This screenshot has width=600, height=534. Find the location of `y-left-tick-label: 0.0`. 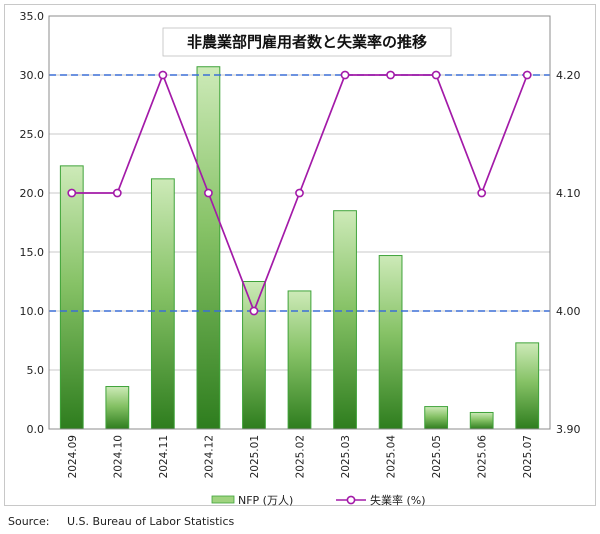

y-left-tick-label: 0.0 is located at coordinates (36, 429).